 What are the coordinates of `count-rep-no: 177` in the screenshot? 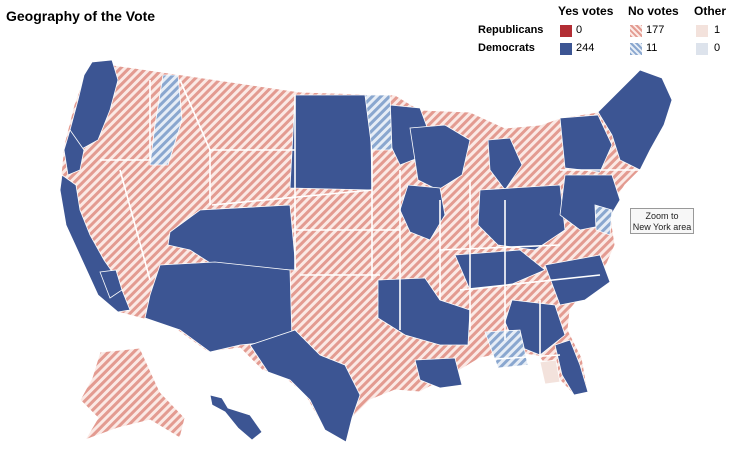 It's located at (655, 30).